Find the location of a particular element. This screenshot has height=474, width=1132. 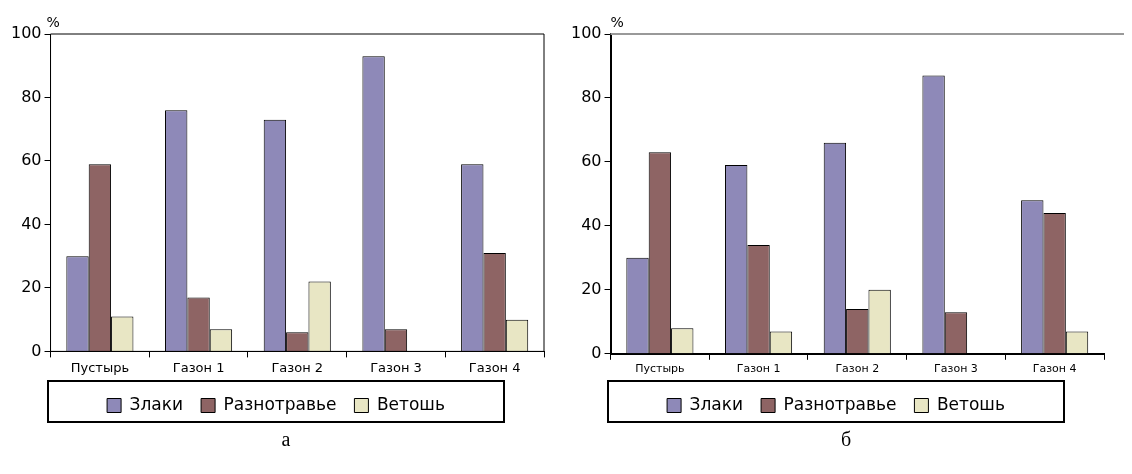

text: а is located at coordinates (286, 439).